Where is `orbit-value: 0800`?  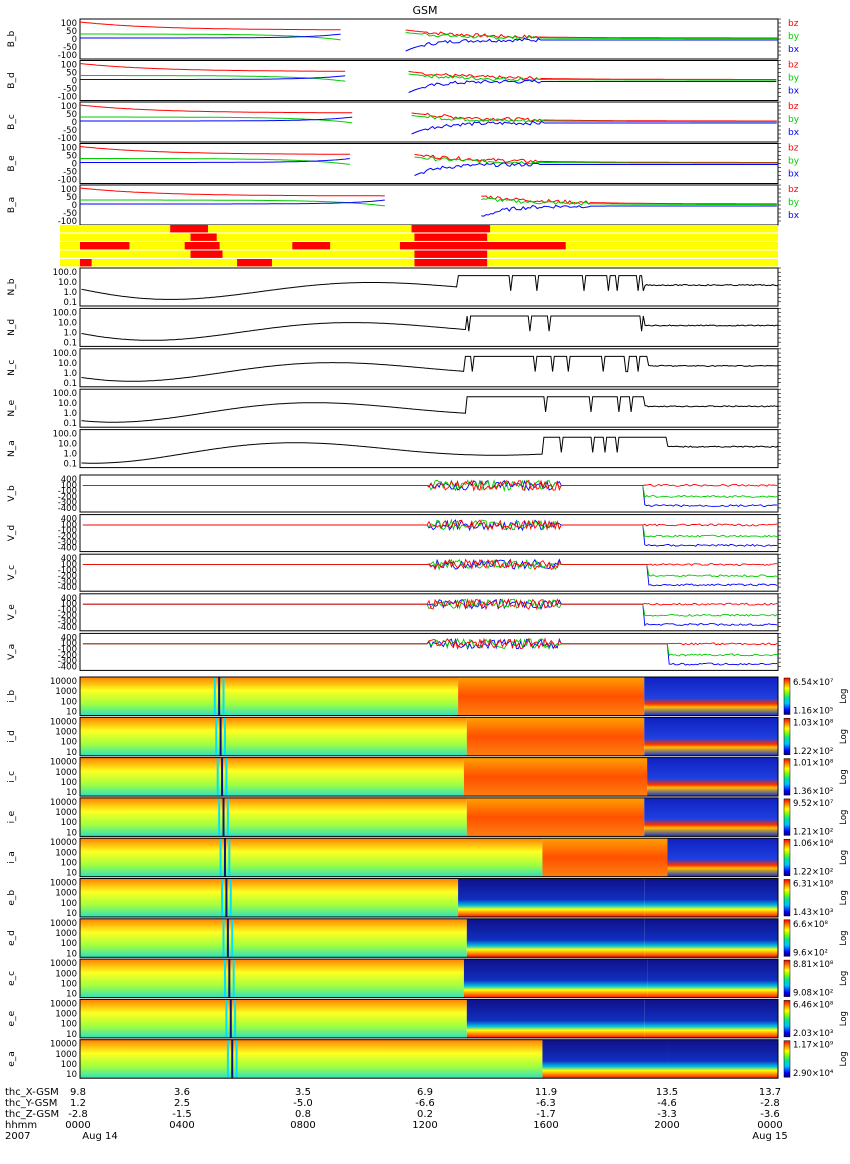
orbit-value: 0800 is located at coordinates (303, 1125).